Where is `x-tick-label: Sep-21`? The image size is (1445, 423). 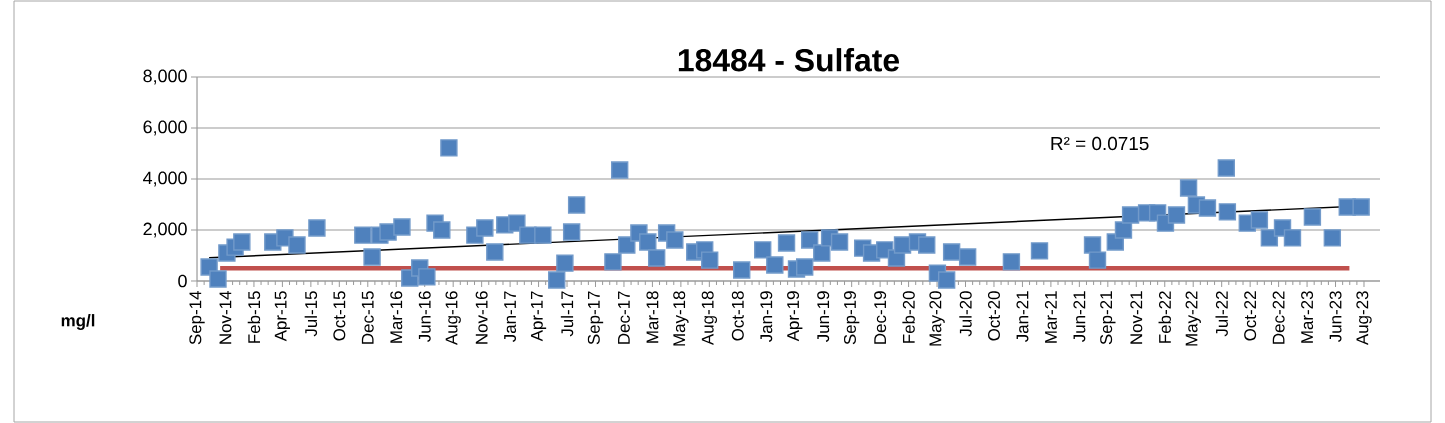 x-tick-label: Sep-21 is located at coordinates (1108, 318).